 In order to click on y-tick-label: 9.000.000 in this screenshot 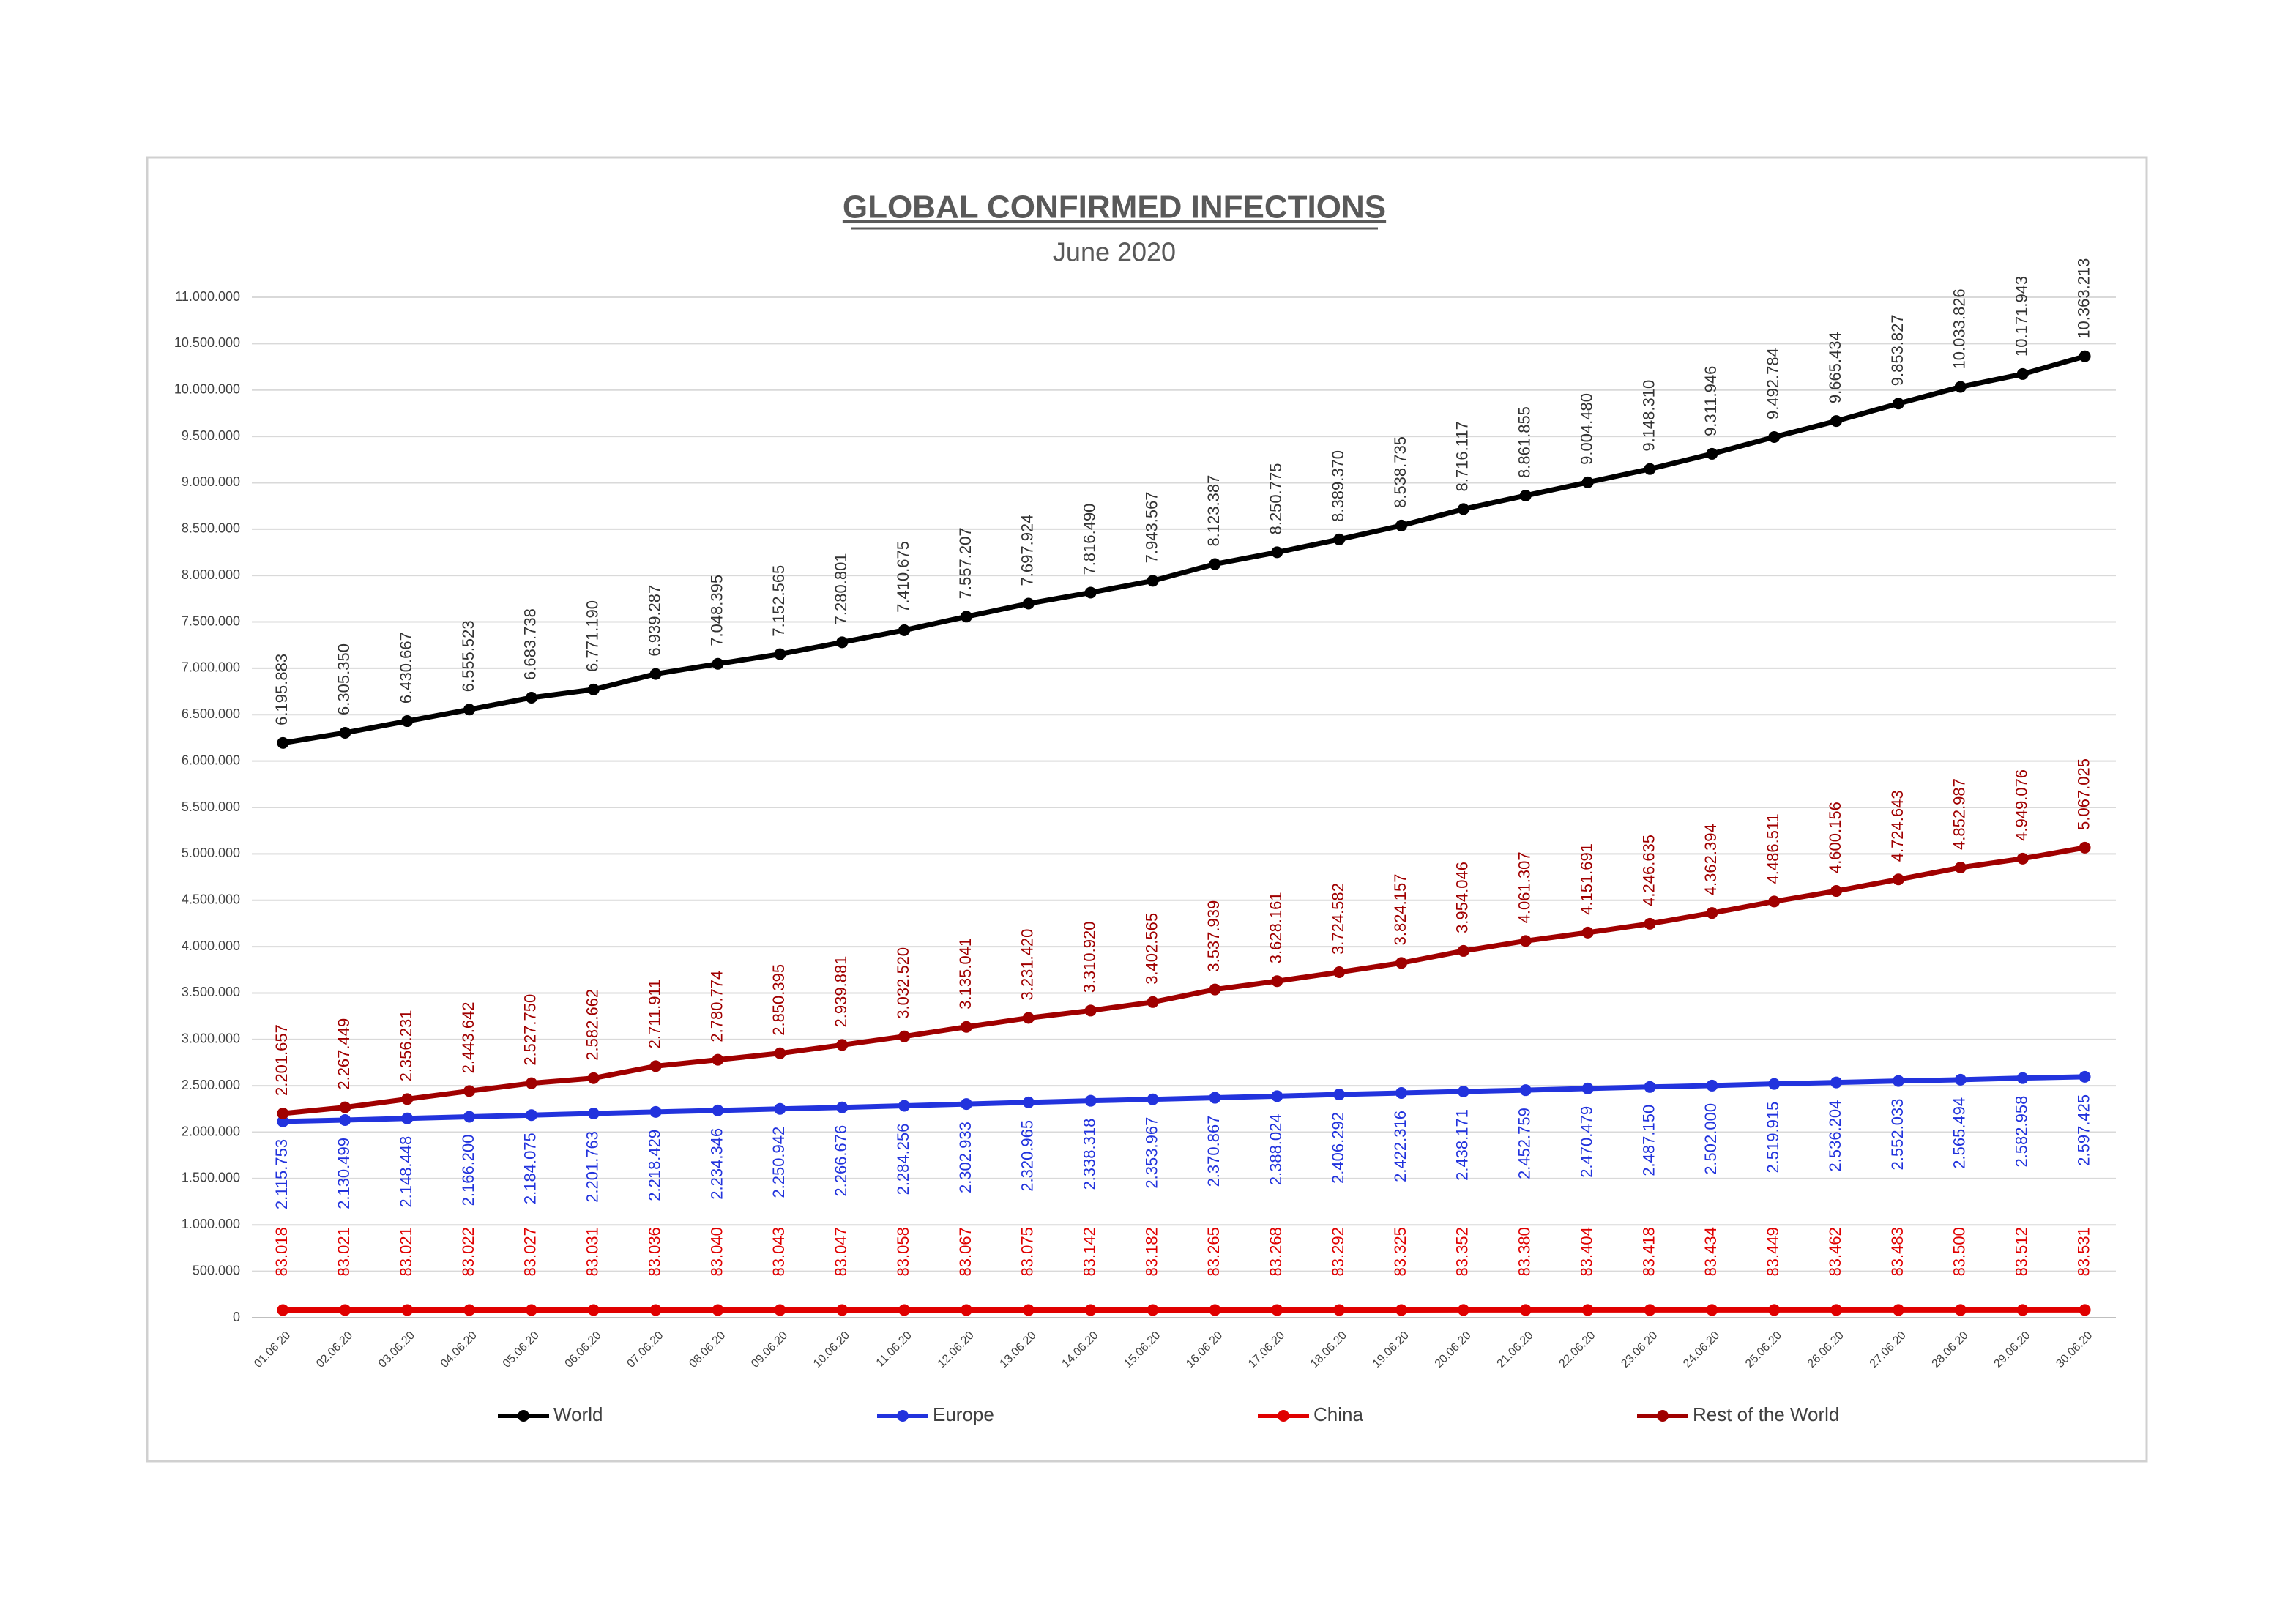, I will do `click(211, 481)`.